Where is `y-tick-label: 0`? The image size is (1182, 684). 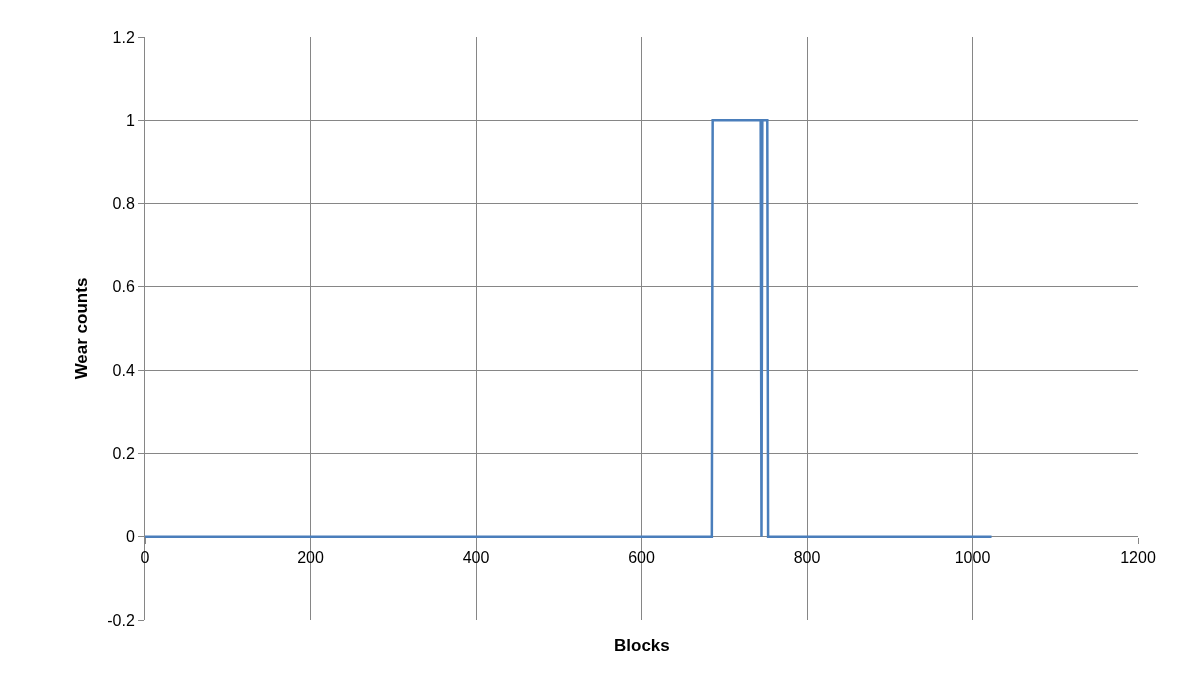
y-tick-label: 0 is located at coordinates (130, 537).